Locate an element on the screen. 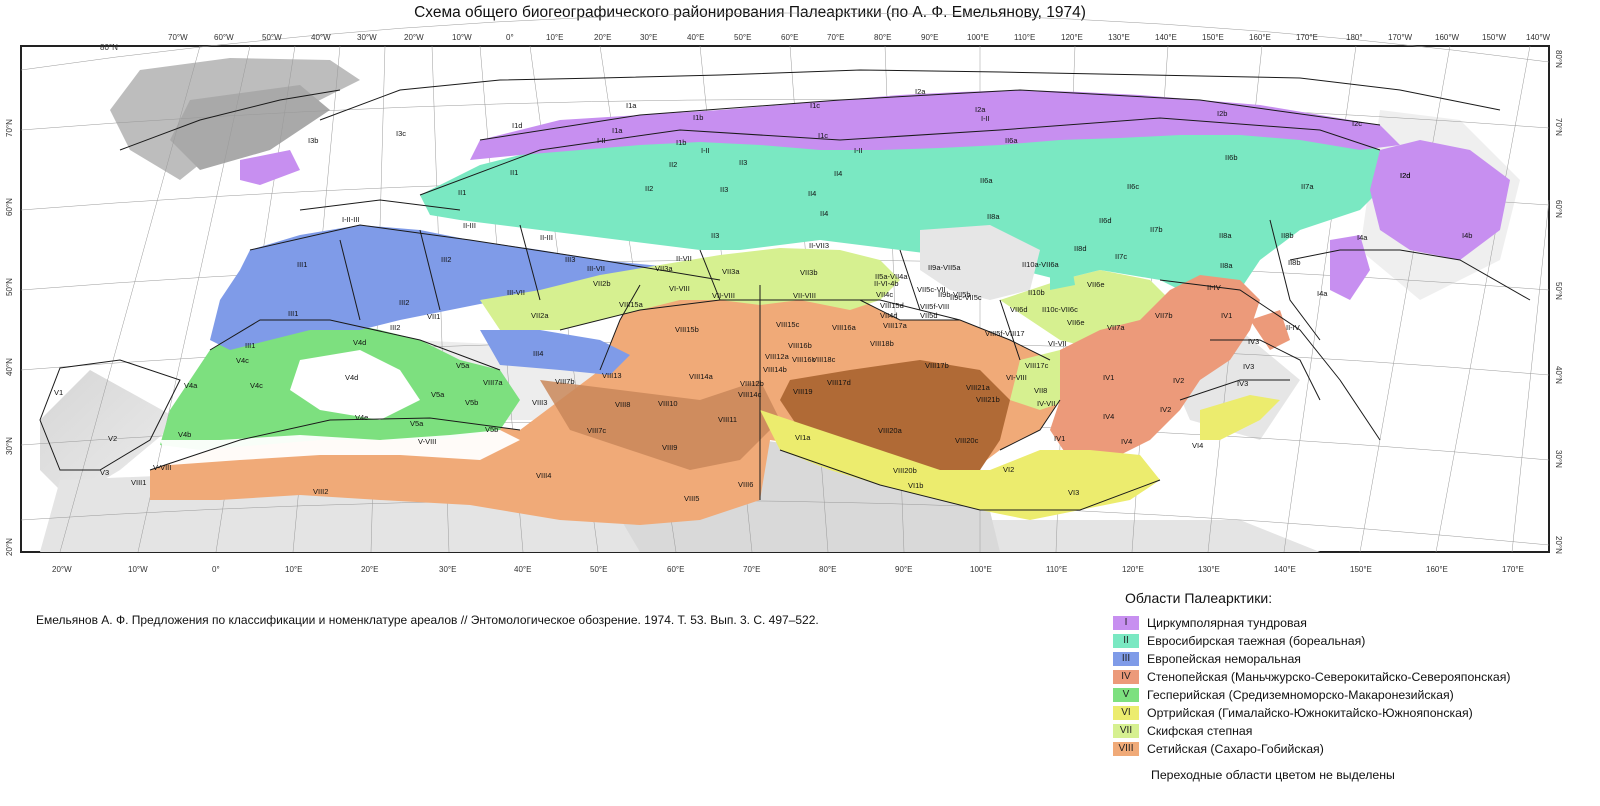 The image size is (1600, 806). legend-swatch: VIII is located at coordinates (1126, 749).